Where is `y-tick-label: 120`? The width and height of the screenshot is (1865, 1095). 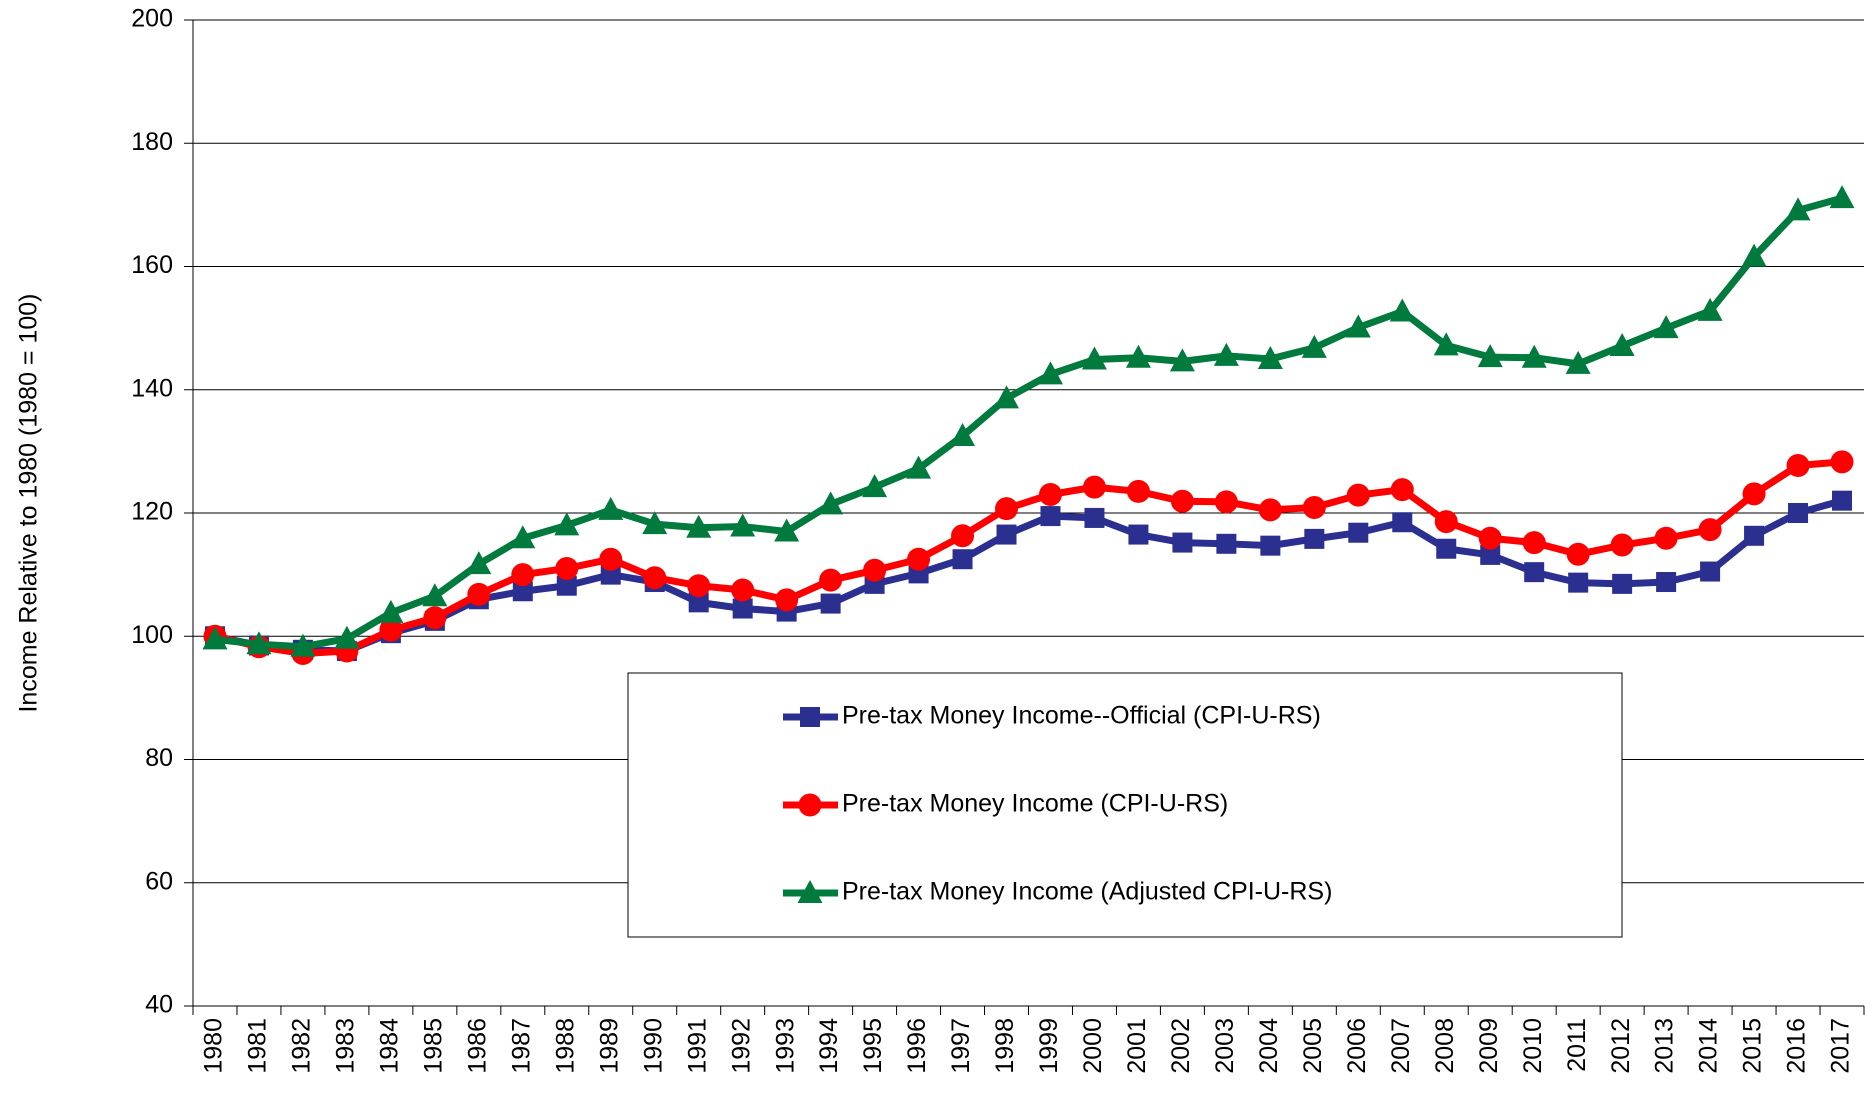 y-tick-label: 120 is located at coordinates (152, 512).